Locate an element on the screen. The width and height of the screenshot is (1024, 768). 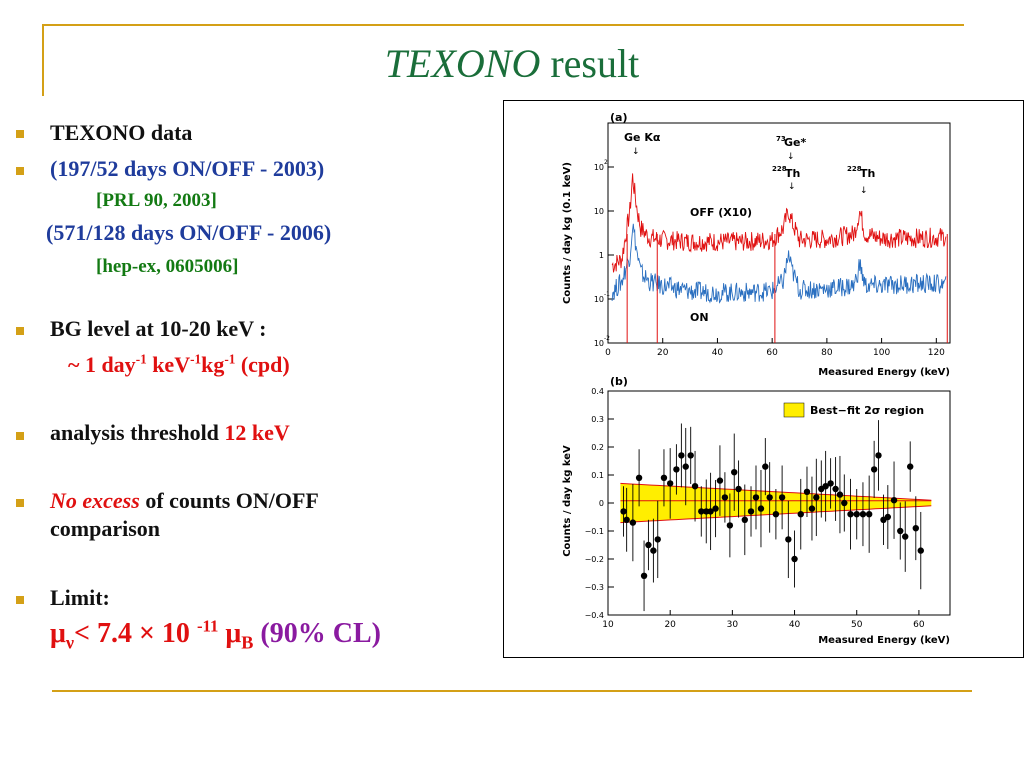
bullet-limit: Limit: is located at coordinates (80, 597).